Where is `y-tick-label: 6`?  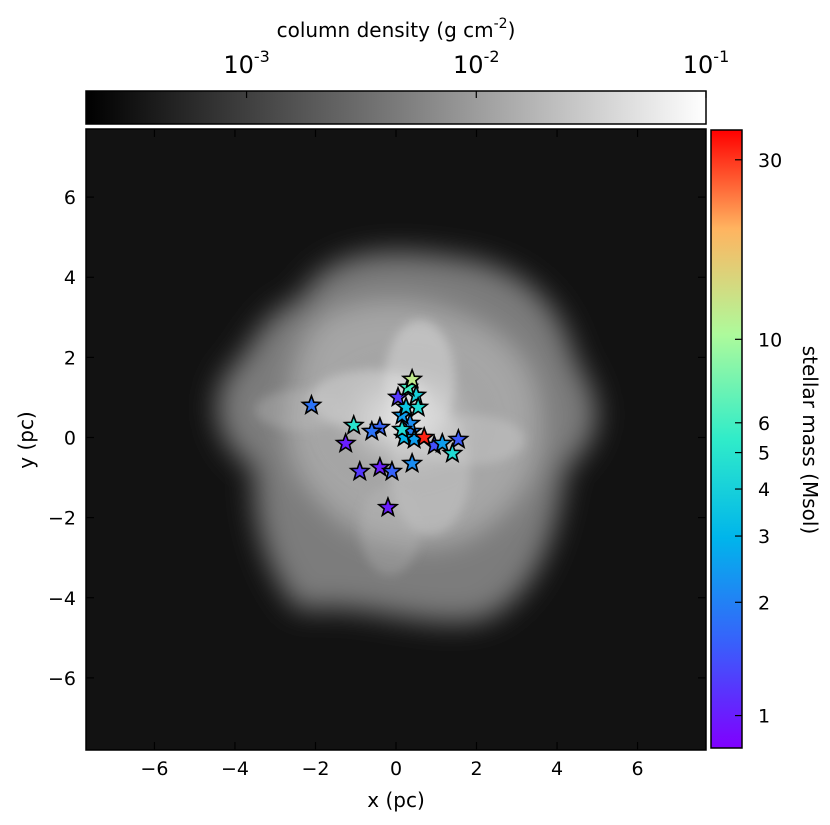
y-tick-label: 6 is located at coordinates (70, 198).